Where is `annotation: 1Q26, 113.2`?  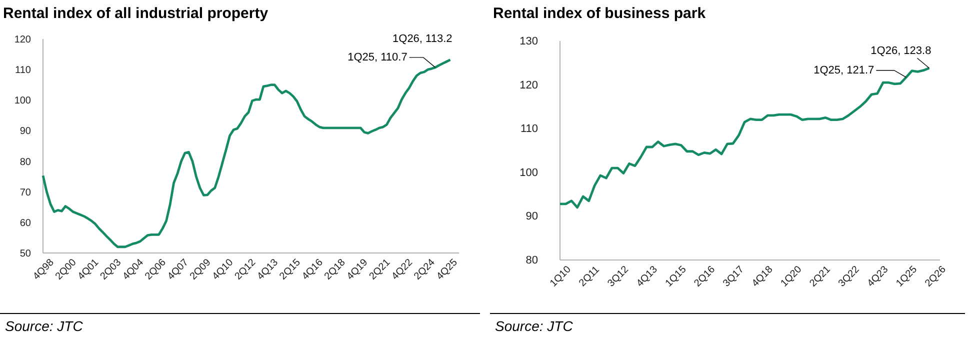
annotation: 1Q26, 113.2 is located at coordinates (422, 38).